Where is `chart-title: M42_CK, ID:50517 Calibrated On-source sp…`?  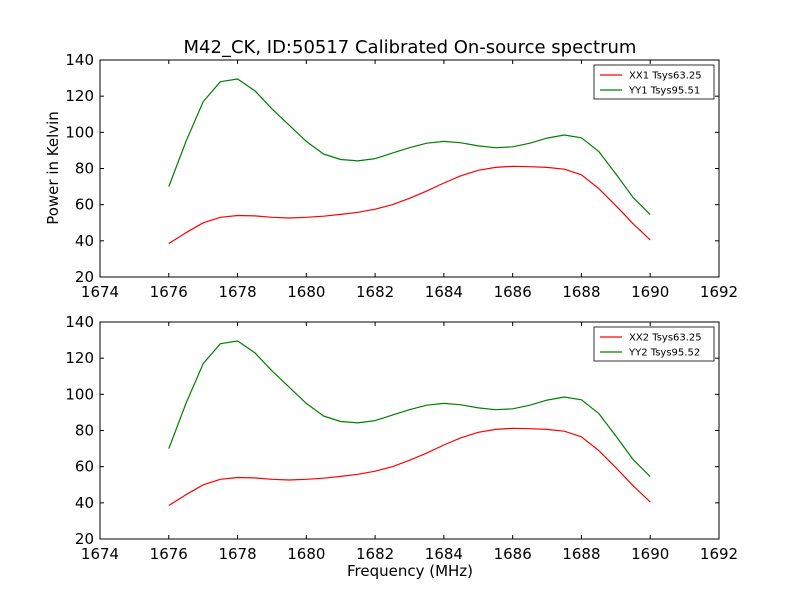
chart-title: M42_CK, ID:50517 Calibrated On-source sp… is located at coordinates (410, 47).